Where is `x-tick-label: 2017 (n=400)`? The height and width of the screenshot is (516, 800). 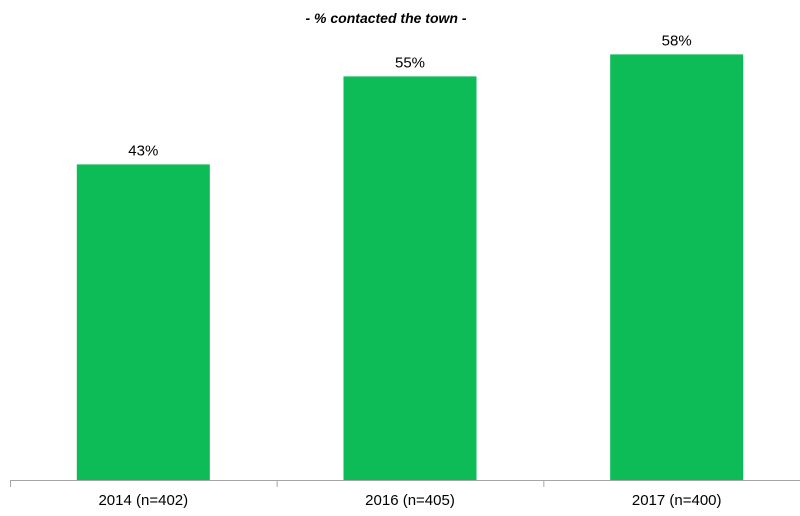
x-tick-label: 2017 (n=400) is located at coordinates (677, 500).